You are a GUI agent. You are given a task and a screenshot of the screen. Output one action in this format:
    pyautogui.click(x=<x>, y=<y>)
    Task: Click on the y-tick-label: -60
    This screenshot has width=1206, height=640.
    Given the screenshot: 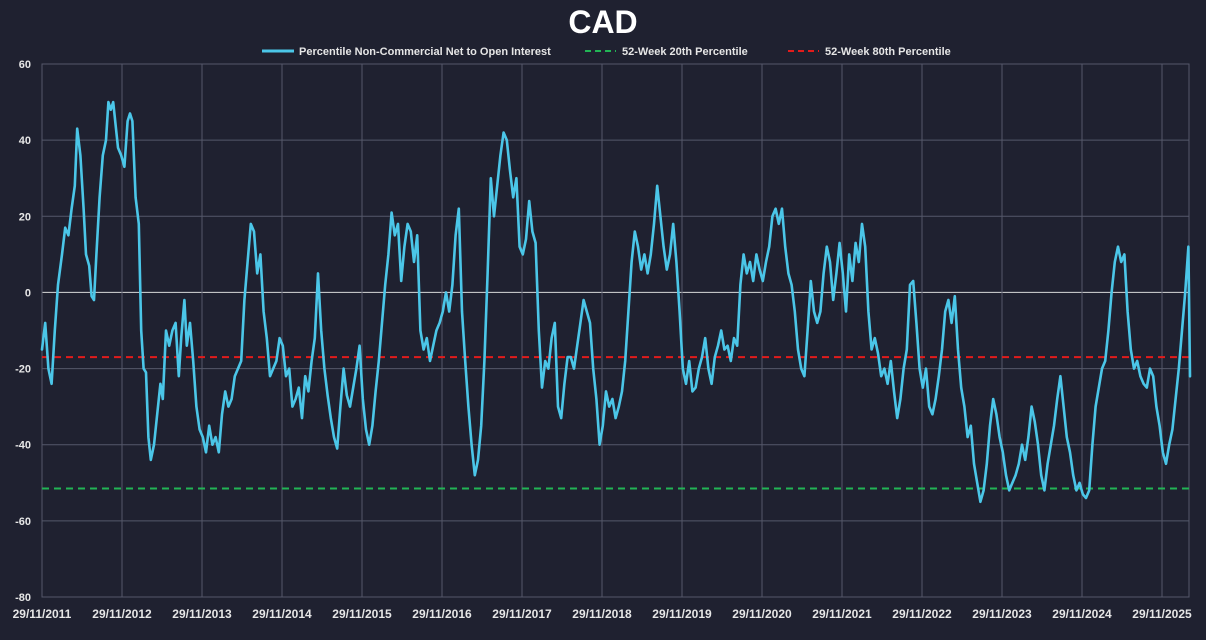 What is the action you would take?
    pyautogui.click(x=23, y=522)
    